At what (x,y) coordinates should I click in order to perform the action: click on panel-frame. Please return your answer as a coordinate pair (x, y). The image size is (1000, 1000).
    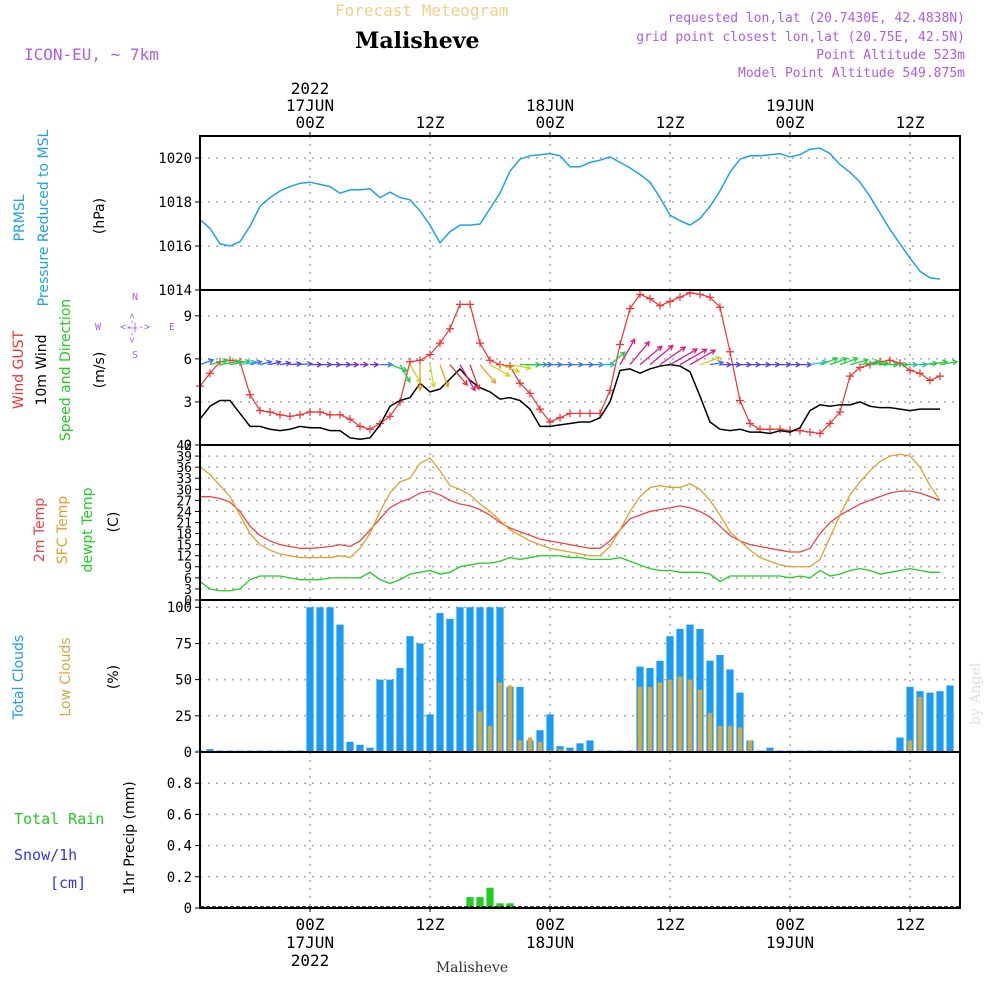
    Looking at the image, I should click on (580, 676).